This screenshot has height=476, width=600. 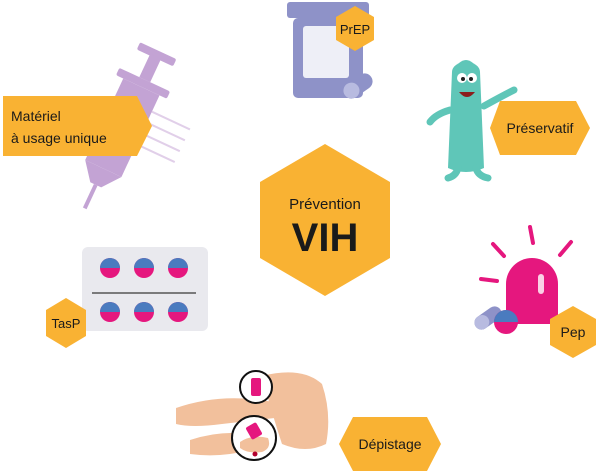 I want to click on hexagon-prep: PrEP, so click(x=355, y=28).